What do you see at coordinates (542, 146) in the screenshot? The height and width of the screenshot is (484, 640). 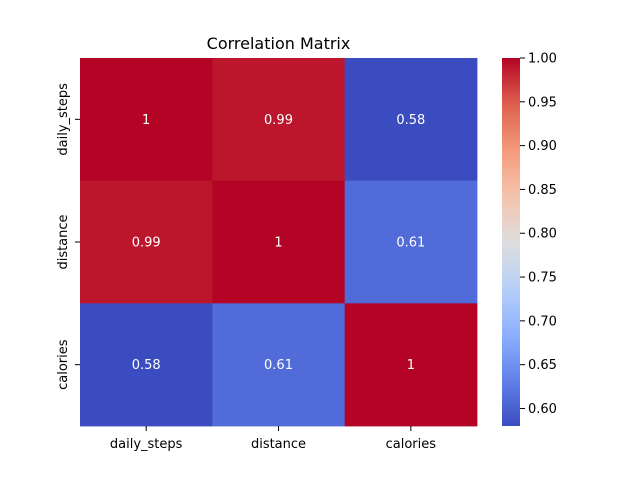 I see `colorbar-tick-label-6: 0.90` at bounding box center [542, 146].